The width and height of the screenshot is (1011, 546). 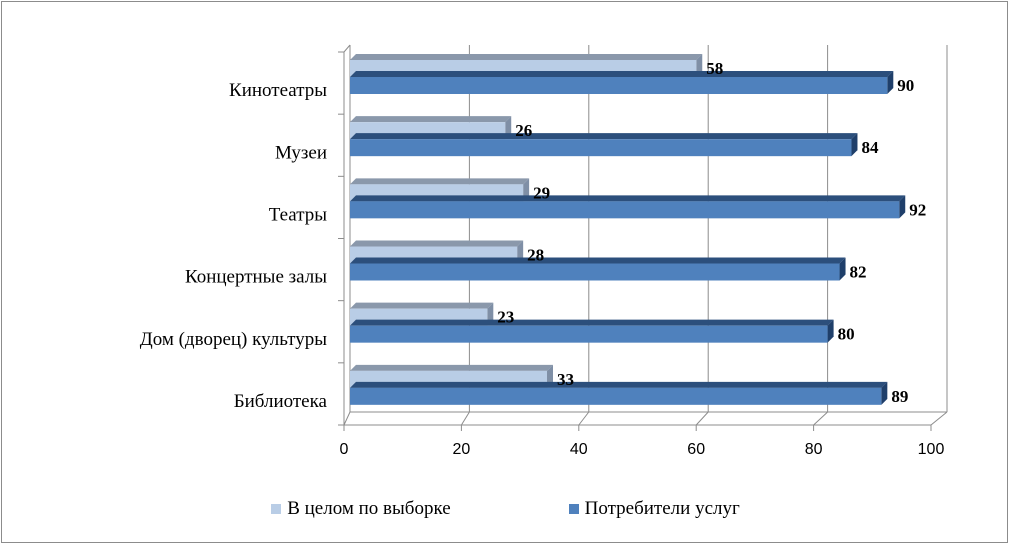 I want to click on data-label-consumers: 84, so click(x=870, y=147).